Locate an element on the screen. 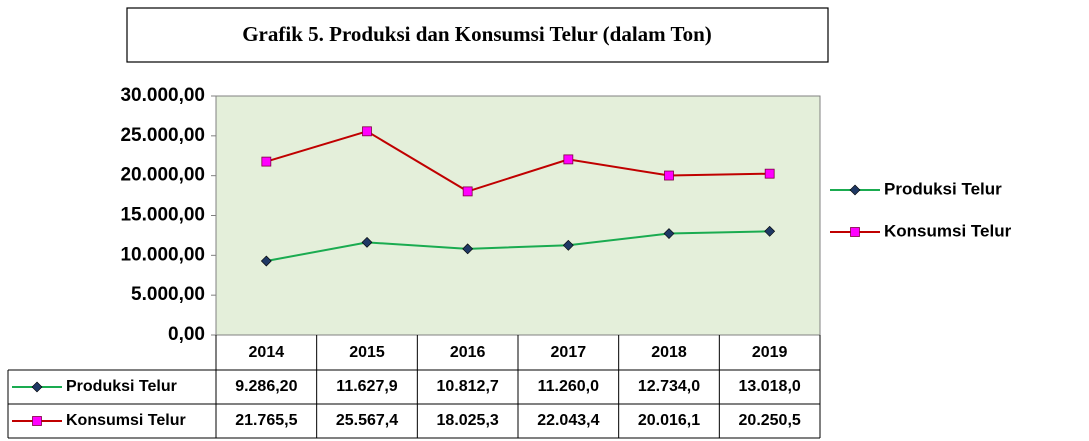 The width and height of the screenshot is (1089, 441). x-tick-label: 2018 is located at coordinates (669, 352).